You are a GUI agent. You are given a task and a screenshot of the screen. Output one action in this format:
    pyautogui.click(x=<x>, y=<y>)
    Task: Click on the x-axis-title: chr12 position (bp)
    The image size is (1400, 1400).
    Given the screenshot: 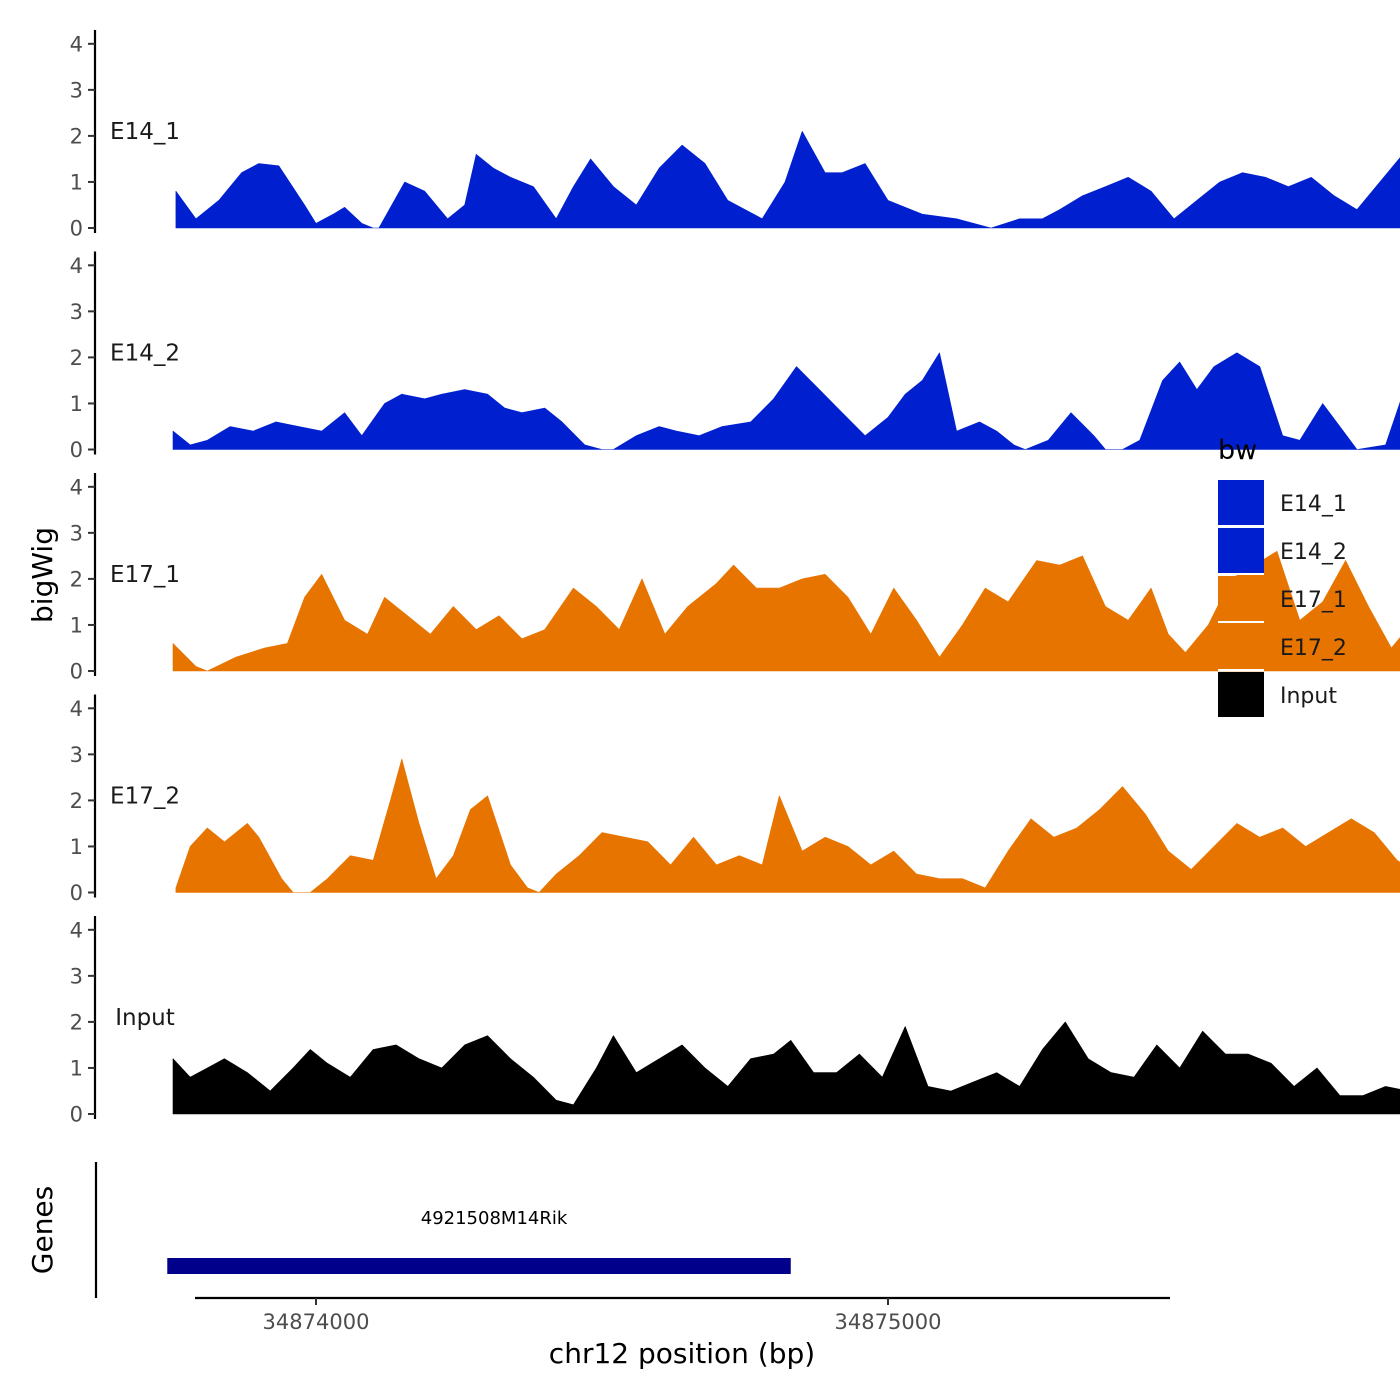 What is the action you would take?
    pyautogui.click(x=682, y=1353)
    